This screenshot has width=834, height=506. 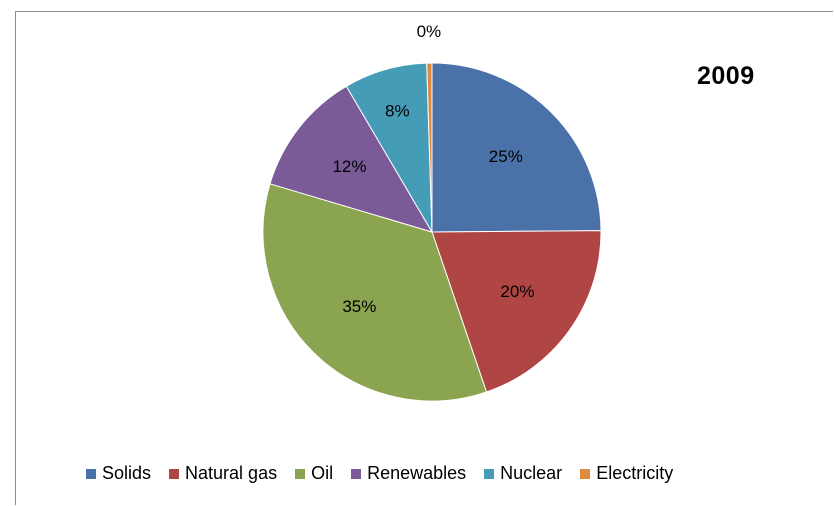 What do you see at coordinates (359, 306) in the screenshot?
I see `data-label-oil: 35%` at bounding box center [359, 306].